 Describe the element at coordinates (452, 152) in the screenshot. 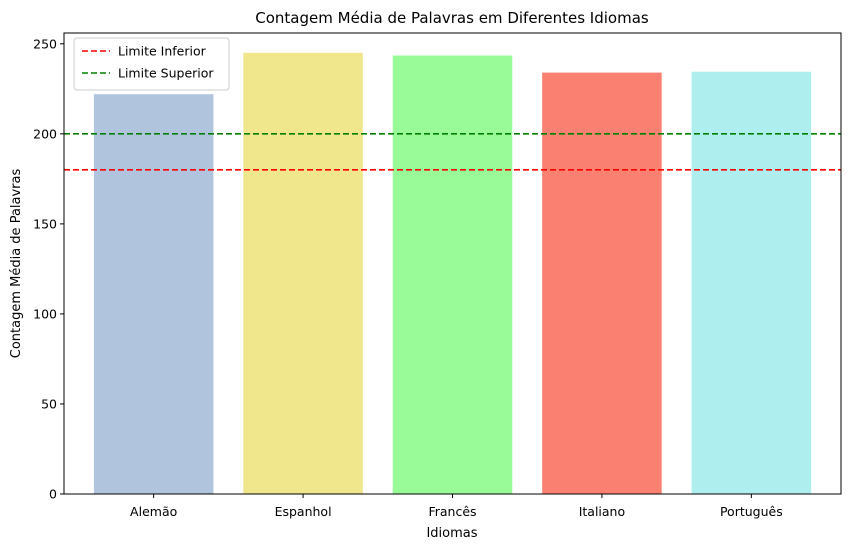

I see `reference-lines-group` at that location.